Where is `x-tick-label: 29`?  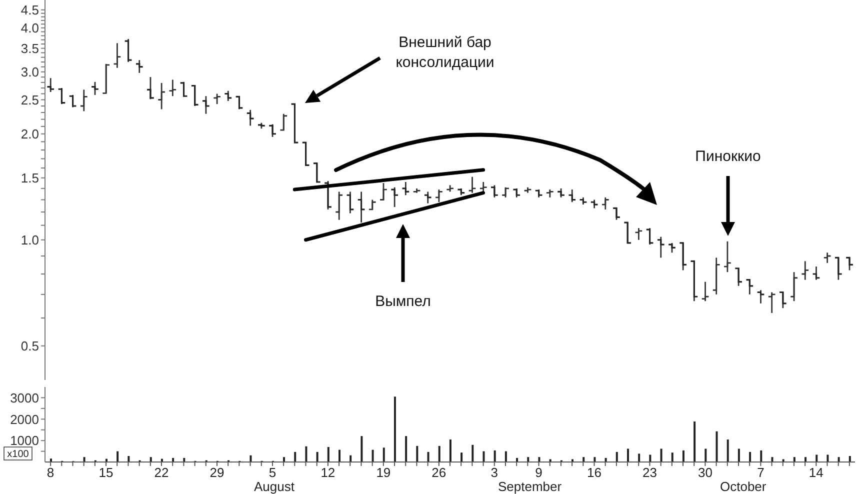
x-tick-label: 29 is located at coordinates (217, 472).